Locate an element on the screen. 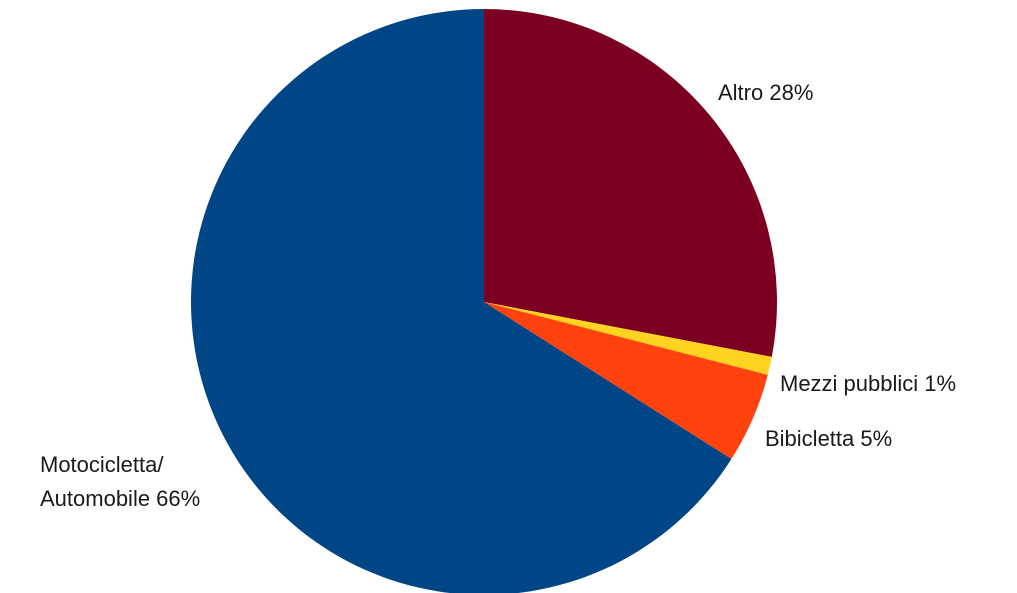 The width and height of the screenshot is (1017, 593). pie-slice-label-0: Altro 28% is located at coordinates (765, 92).